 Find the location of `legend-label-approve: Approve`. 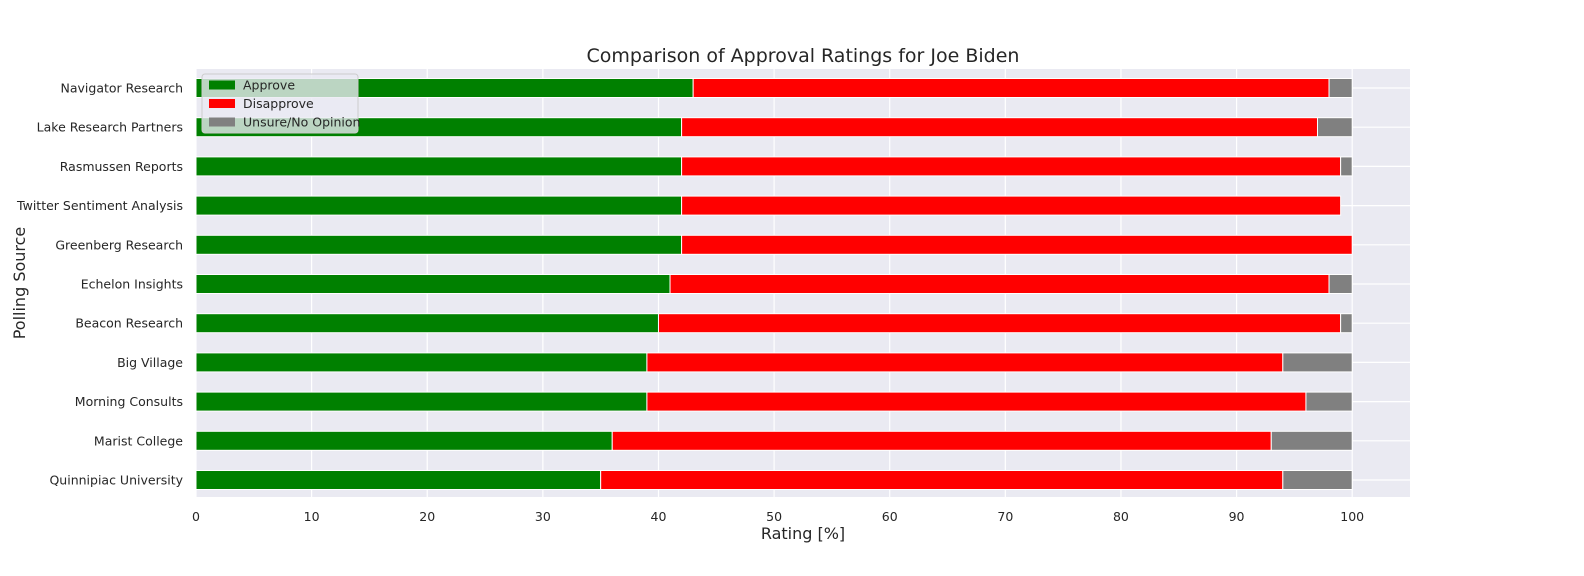

legend-label-approve: Approve is located at coordinates (269, 85).